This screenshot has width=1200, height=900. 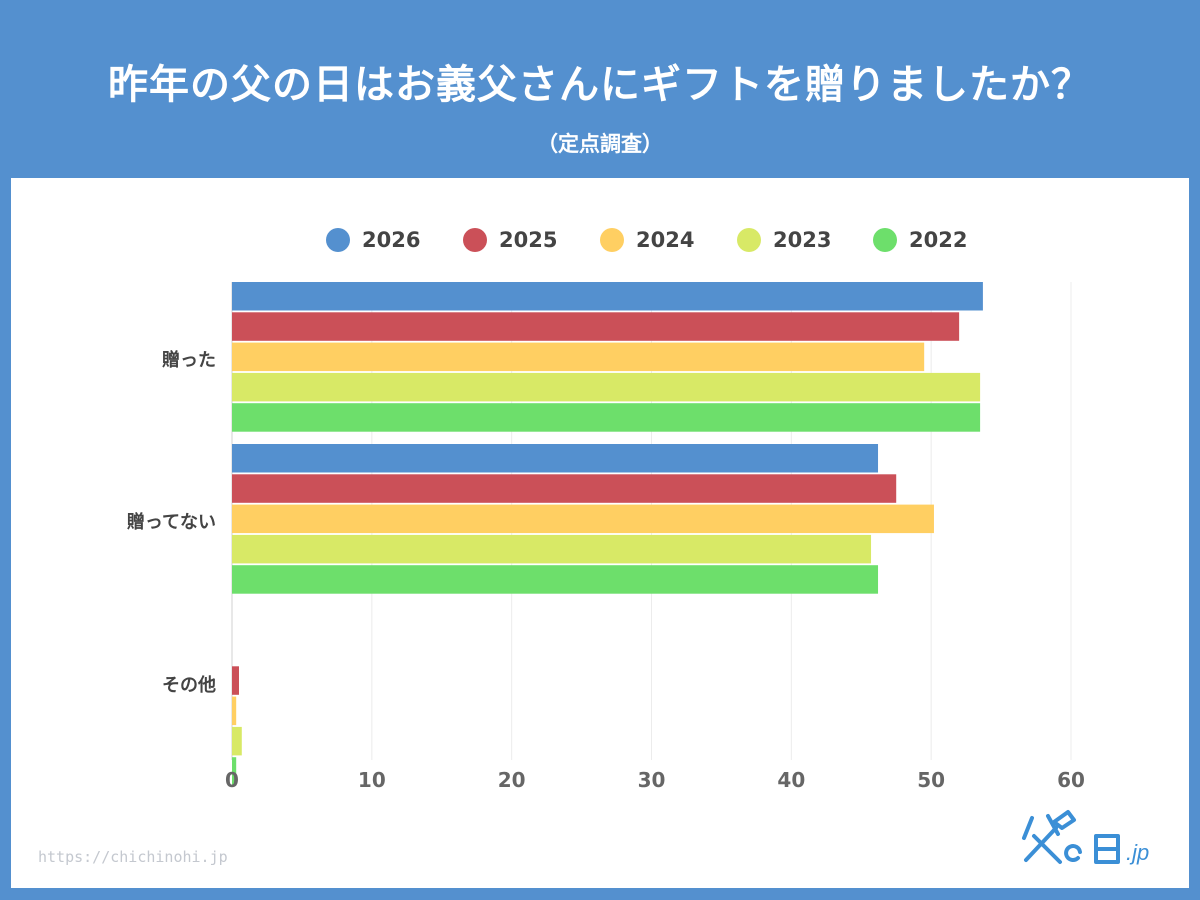 What do you see at coordinates (511, 780) in the screenshot?
I see `x-tick-label: 20` at bounding box center [511, 780].